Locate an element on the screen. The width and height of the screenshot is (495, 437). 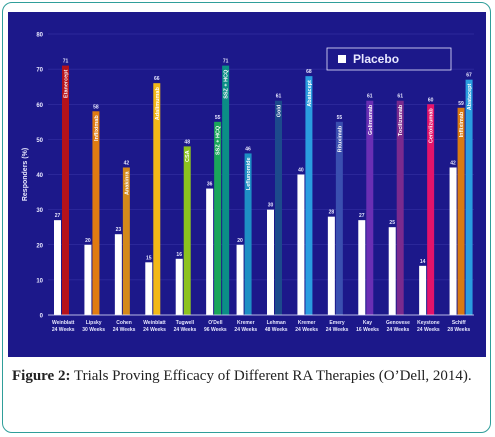
data-label: 23 is located at coordinates (119, 230).